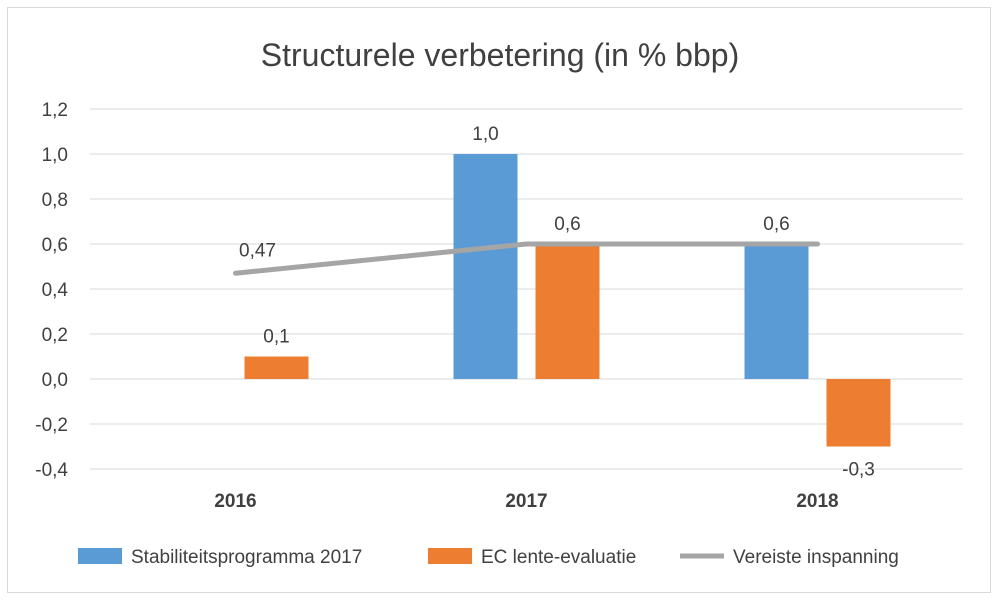 This screenshot has height=604, width=1000. Describe the element at coordinates (257, 250) in the screenshot. I see `line-data-label: 0,47` at that location.